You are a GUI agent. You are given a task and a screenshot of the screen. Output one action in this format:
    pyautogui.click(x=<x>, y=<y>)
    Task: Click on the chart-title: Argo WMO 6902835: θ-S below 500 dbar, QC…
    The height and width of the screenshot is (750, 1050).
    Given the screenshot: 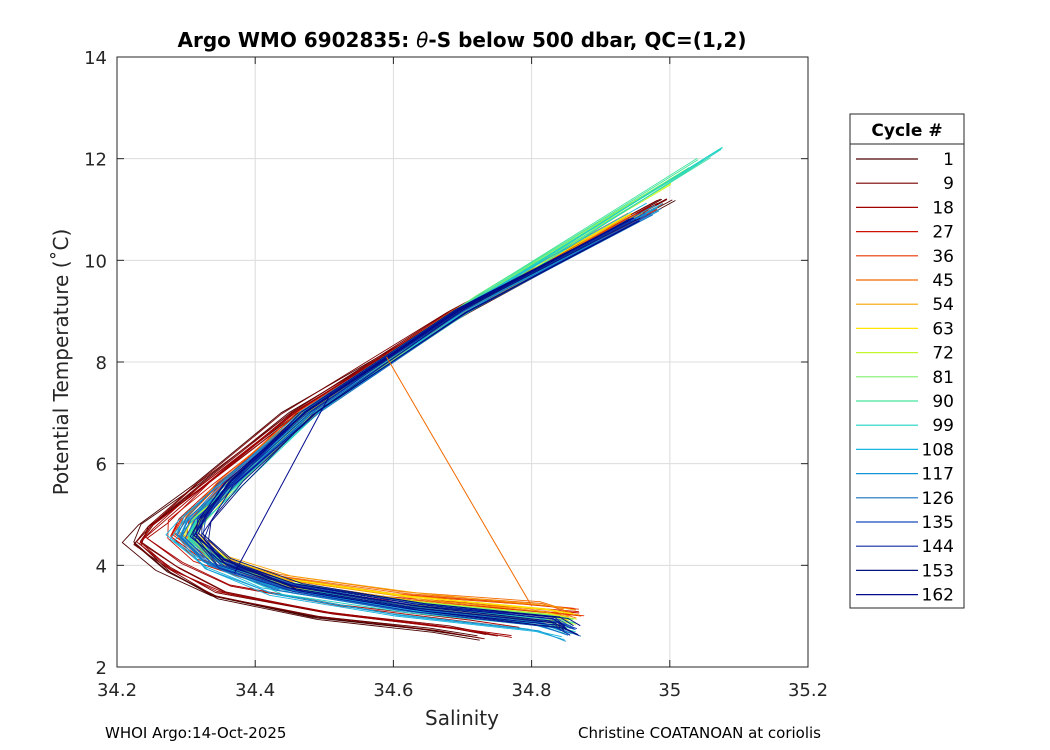 What is the action you would take?
    pyautogui.click(x=462, y=40)
    